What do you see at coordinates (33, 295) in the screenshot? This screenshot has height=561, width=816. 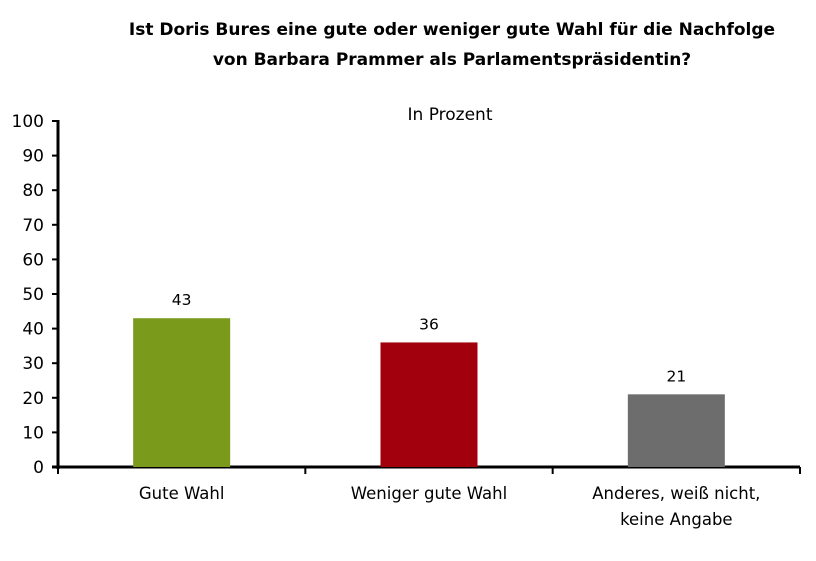 I see `y-tick-label: 50` at bounding box center [33, 295].